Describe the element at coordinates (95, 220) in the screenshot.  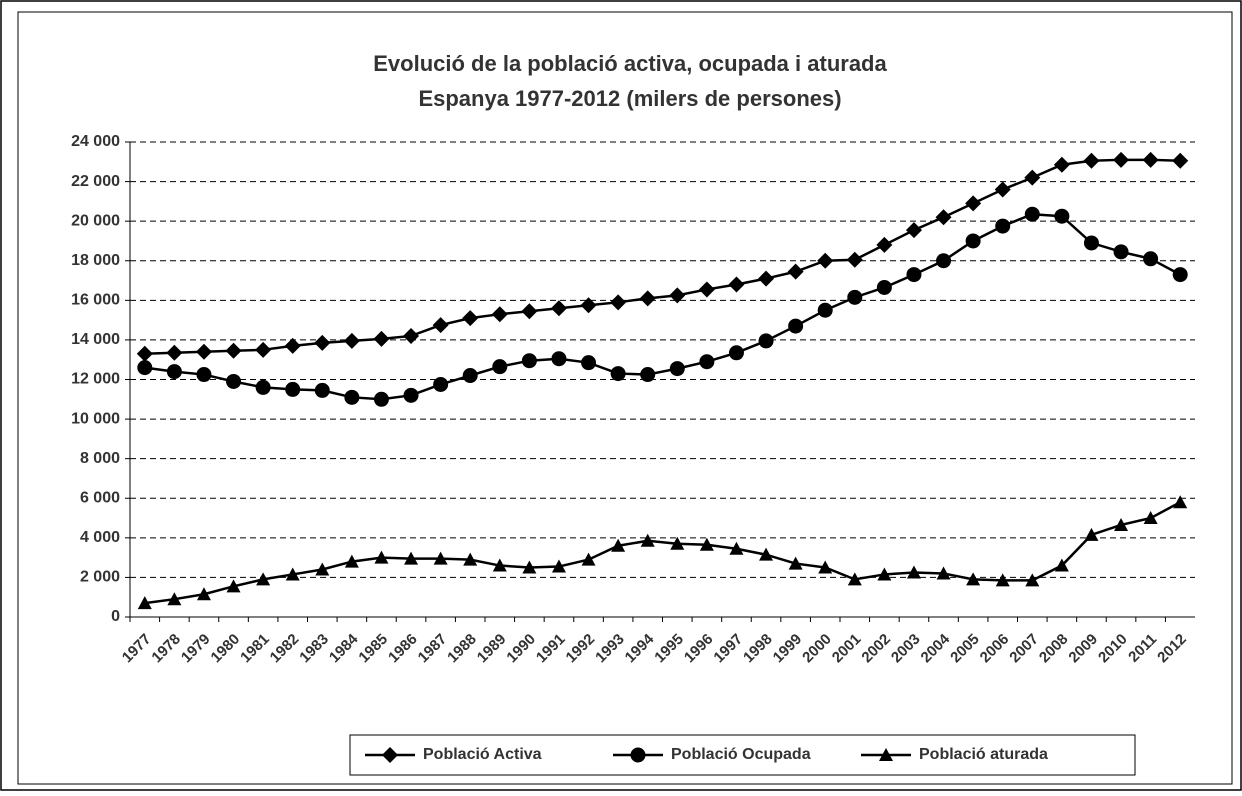
I see `y-tick-label: 20 000` at that location.